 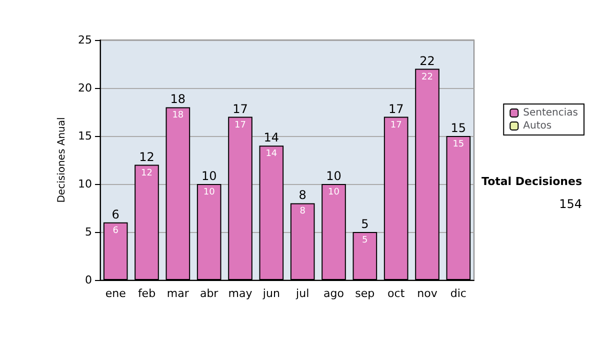 What do you see at coordinates (458, 145) in the screenshot?
I see `data-label: 15` at bounding box center [458, 145].